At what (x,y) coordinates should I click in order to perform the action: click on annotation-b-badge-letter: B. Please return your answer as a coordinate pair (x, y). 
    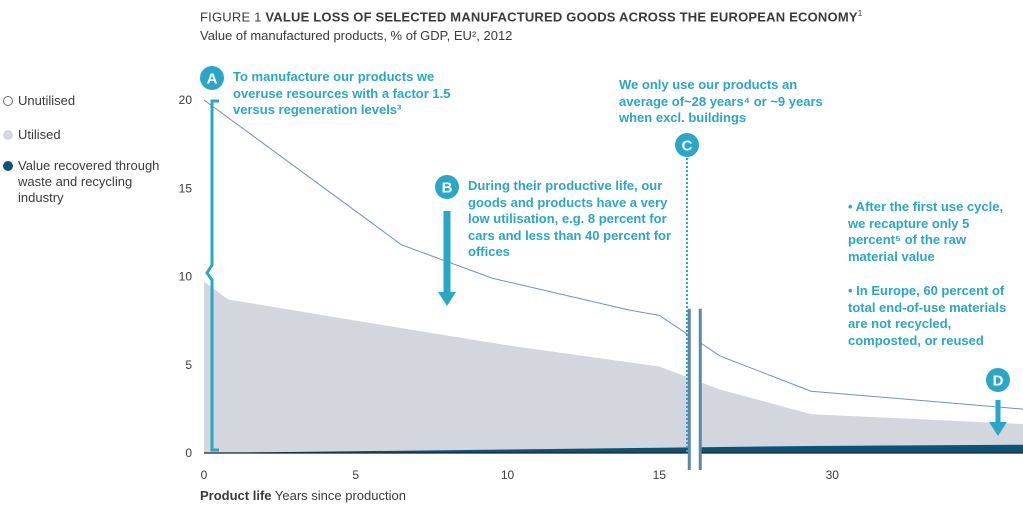
    Looking at the image, I should click on (447, 188).